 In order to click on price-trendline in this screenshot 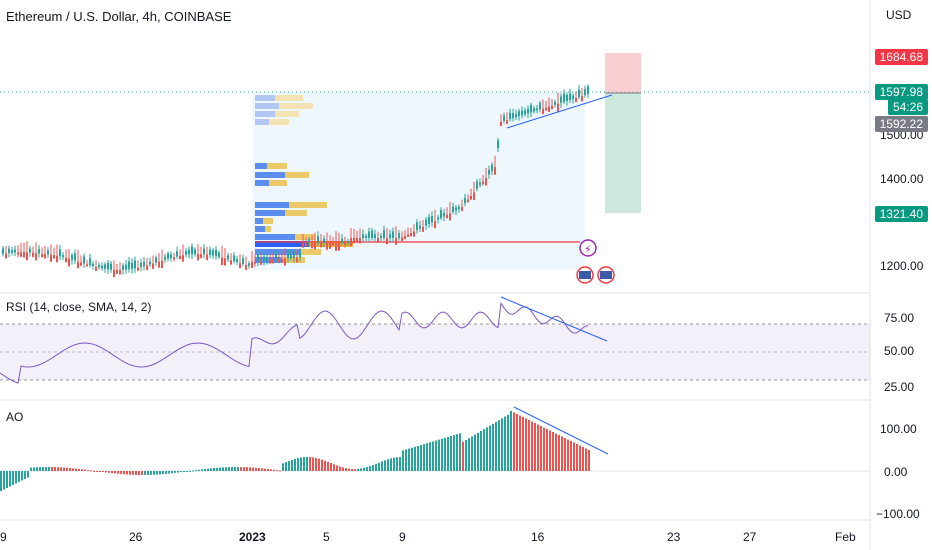, I will do `click(559, 111)`.